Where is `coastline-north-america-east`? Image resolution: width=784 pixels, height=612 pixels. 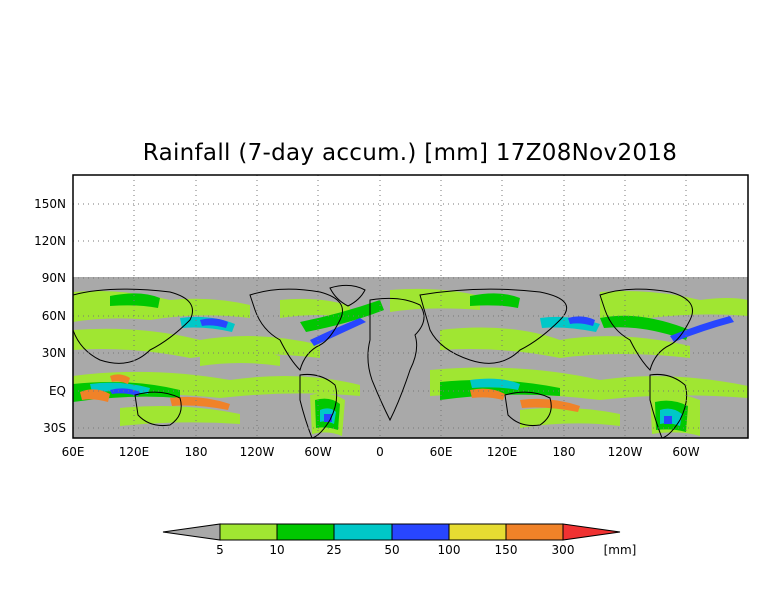 coastline-north-america-east is located at coordinates (646, 329).